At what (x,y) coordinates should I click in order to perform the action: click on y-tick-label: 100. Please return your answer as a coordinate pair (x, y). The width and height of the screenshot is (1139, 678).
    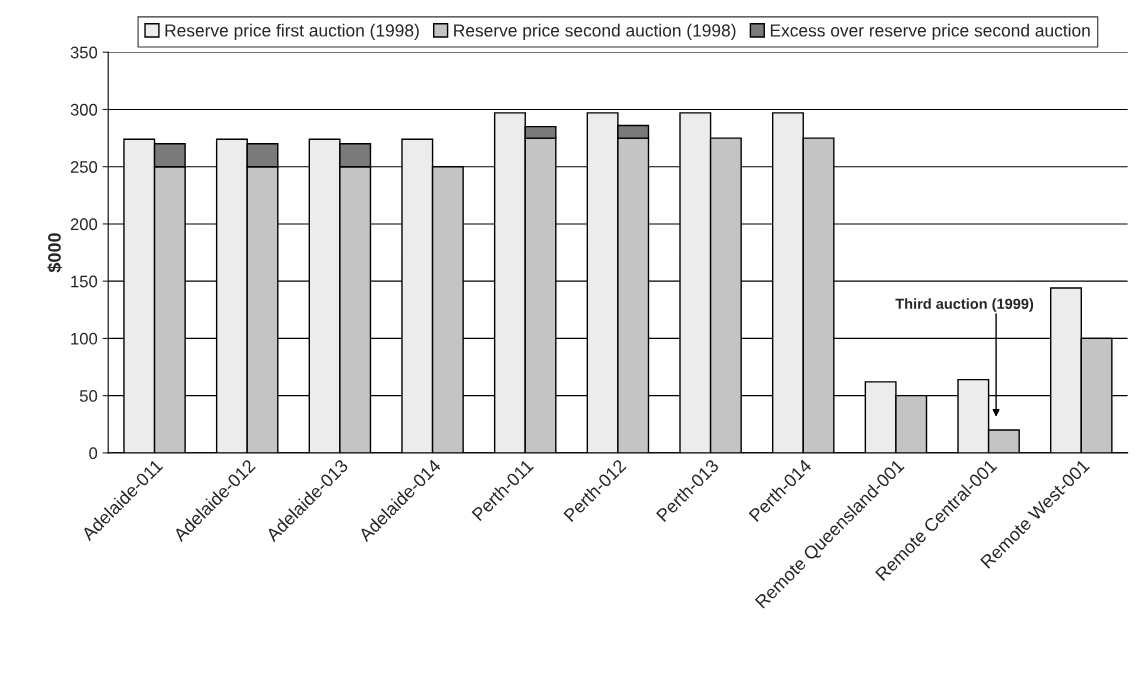
    Looking at the image, I should click on (84, 338).